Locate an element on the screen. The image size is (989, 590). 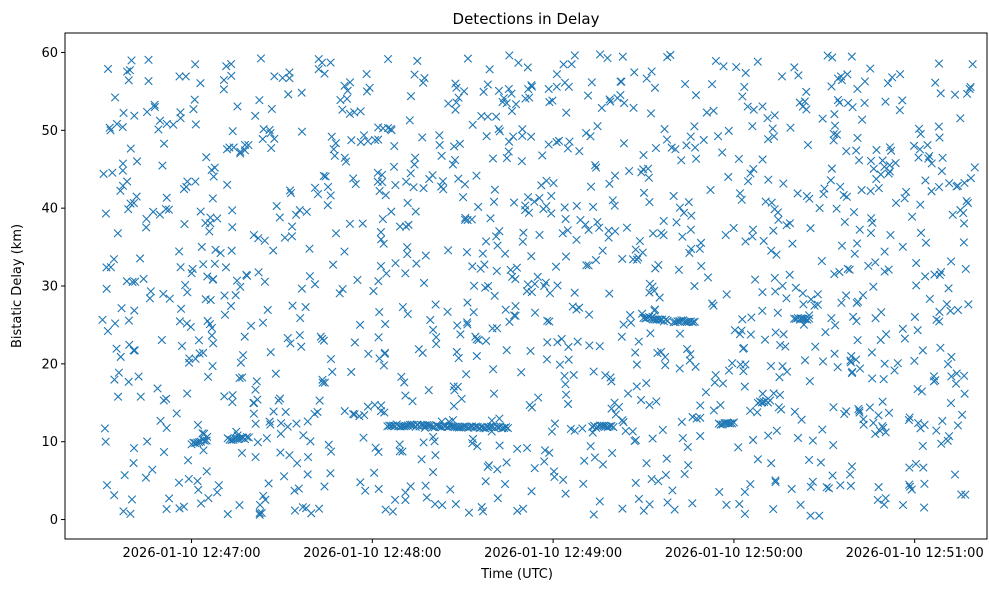
y-tick-label: 30 is located at coordinates (49, 287).